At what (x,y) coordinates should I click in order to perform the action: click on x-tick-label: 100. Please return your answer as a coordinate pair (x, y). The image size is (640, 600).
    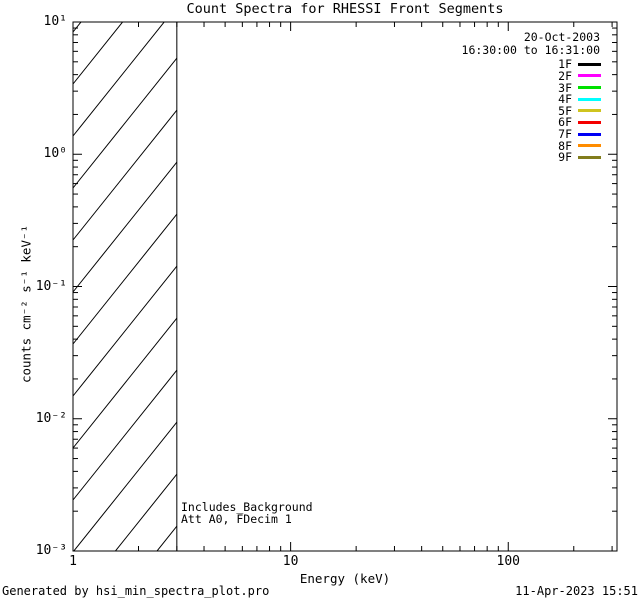
    Looking at the image, I should click on (508, 561).